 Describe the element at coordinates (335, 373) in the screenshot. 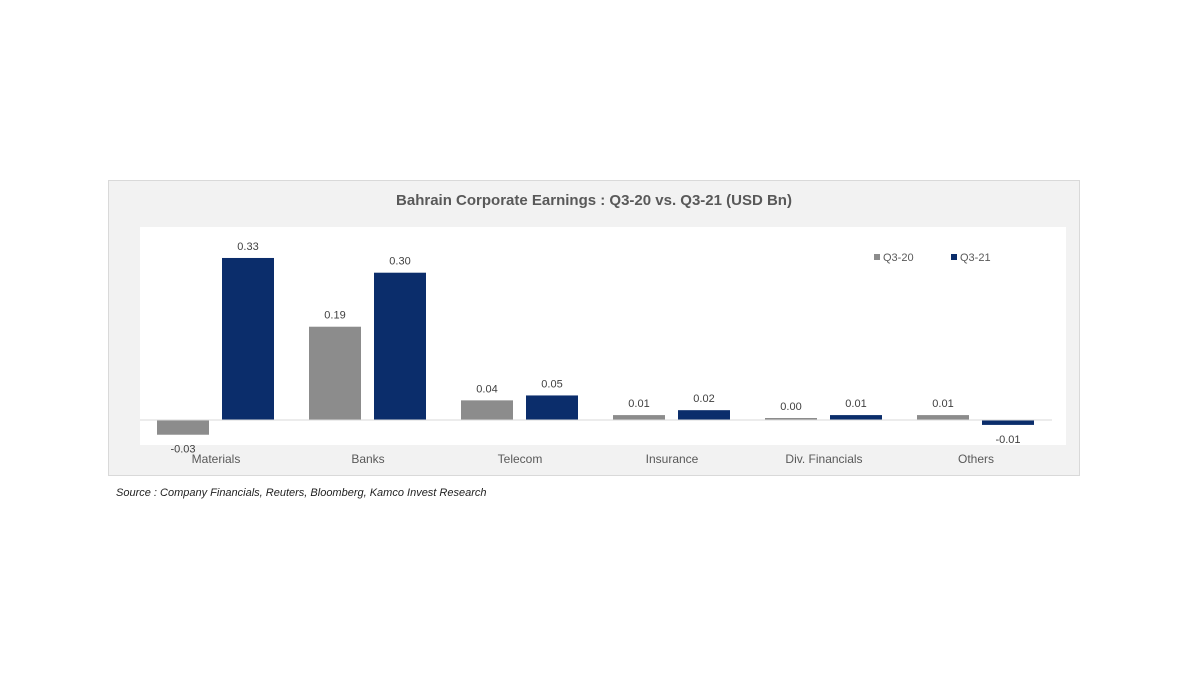

I see `bar-q3-20-banks` at that location.